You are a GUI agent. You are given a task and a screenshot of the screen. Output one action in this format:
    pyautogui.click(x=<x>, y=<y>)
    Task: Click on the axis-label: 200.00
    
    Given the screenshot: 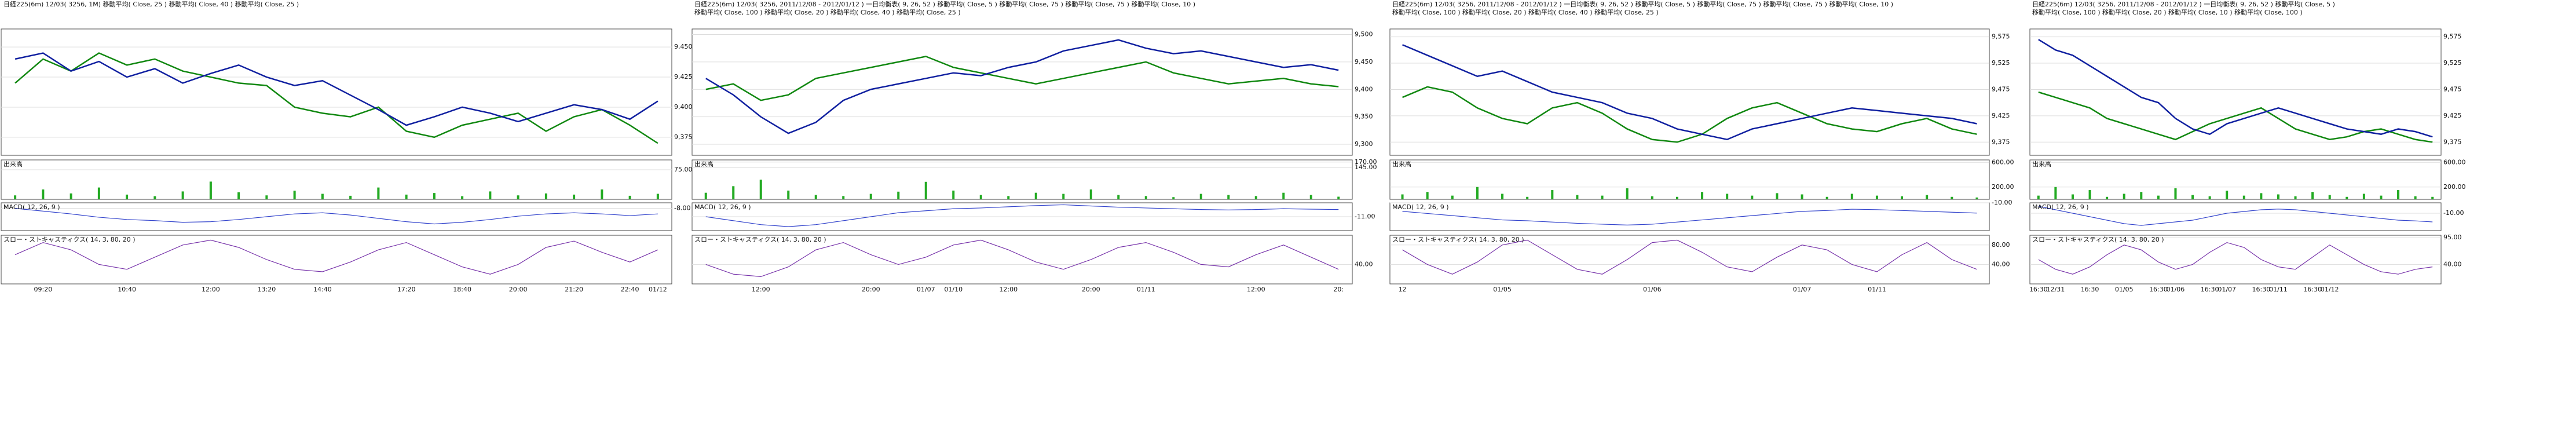 What is the action you would take?
    pyautogui.click(x=2003, y=187)
    